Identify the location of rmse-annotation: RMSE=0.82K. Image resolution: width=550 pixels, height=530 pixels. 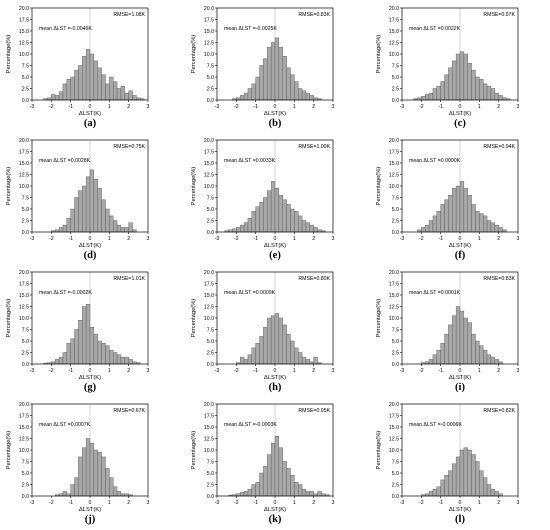
(499, 411).